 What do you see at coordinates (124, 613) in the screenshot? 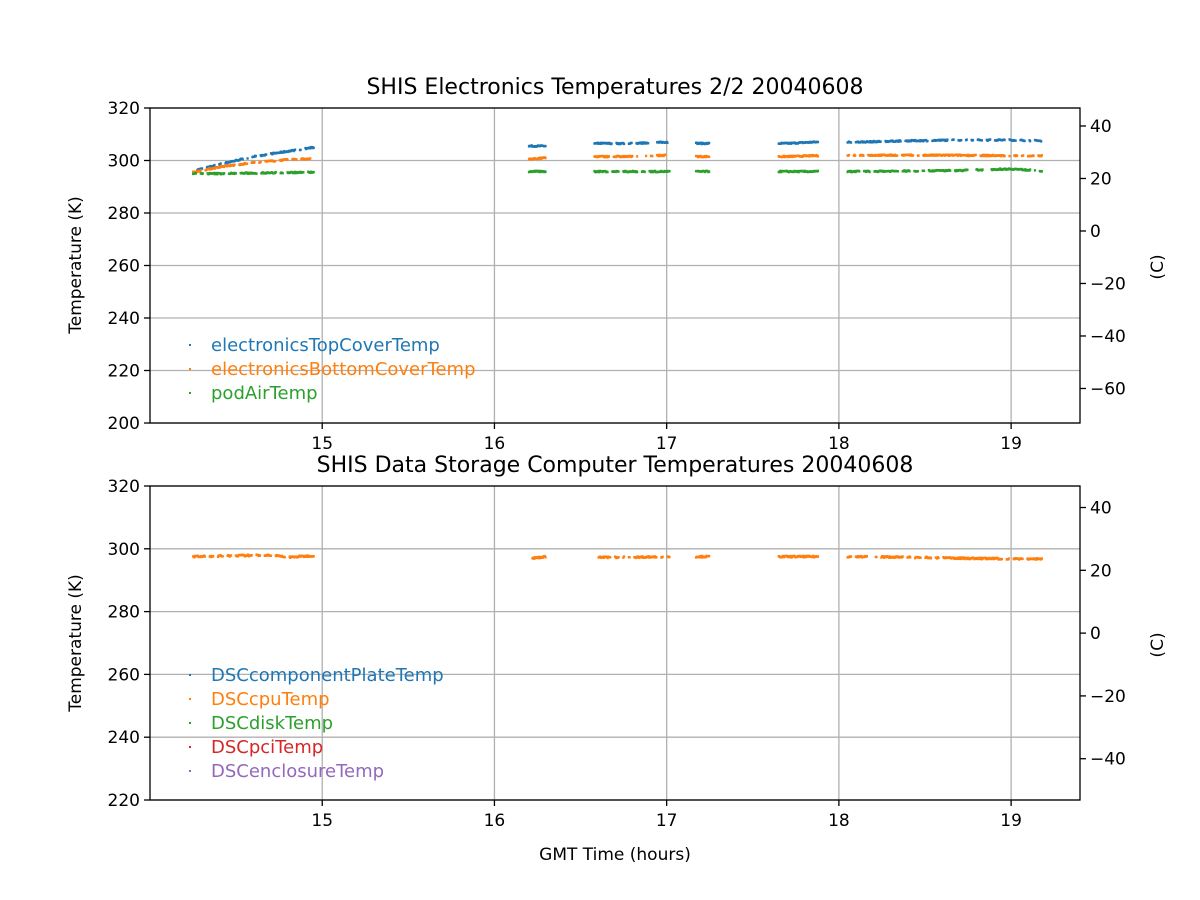
I see `y-tick-label: 280` at bounding box center [124, 613].